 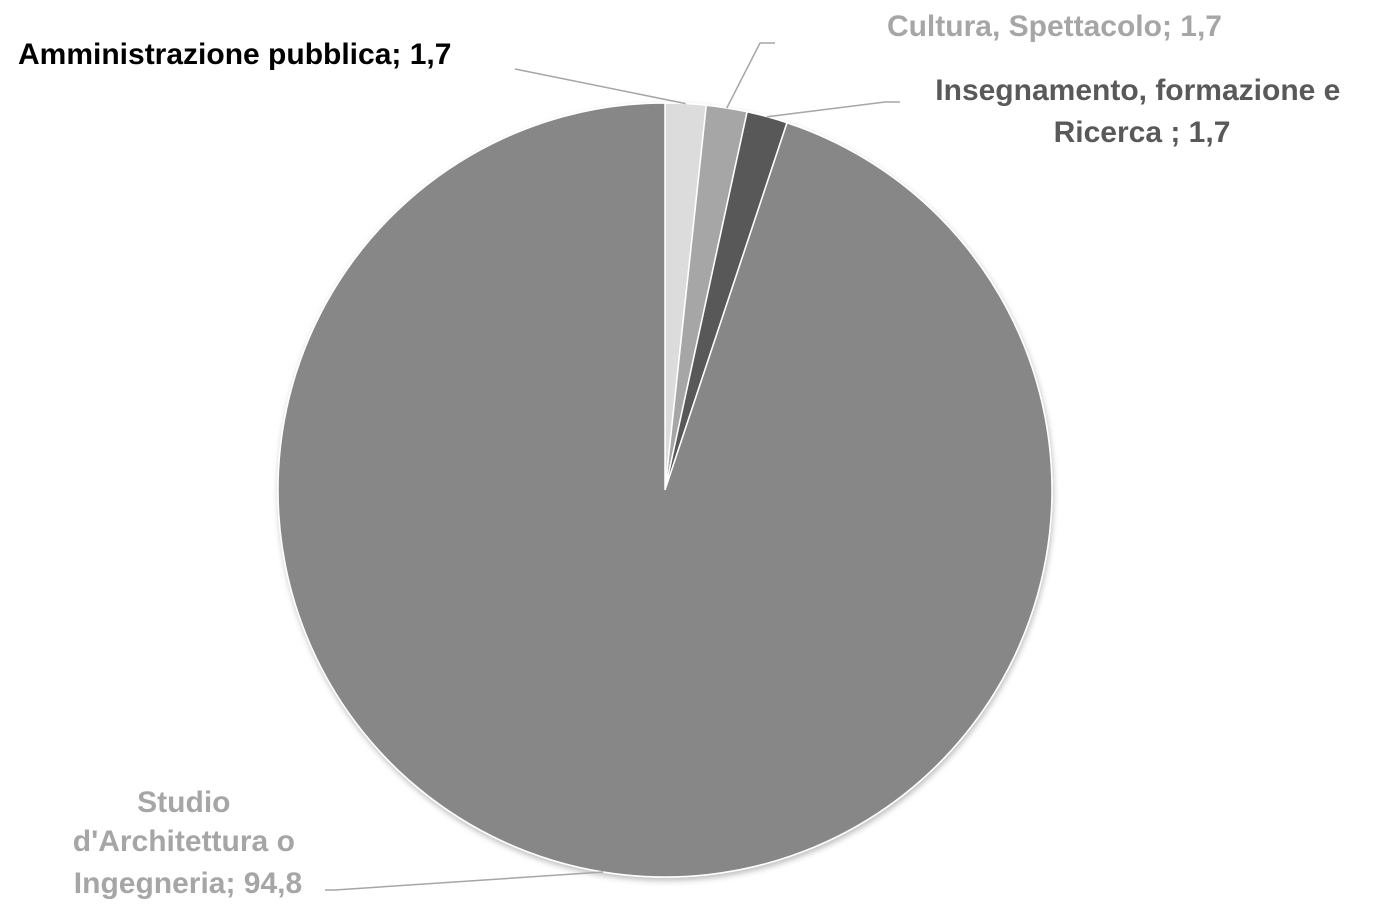 What do you see at coordinates (1054, 26) in the screenshot?
I see `slice-label-cultura-spettacolo: Cultura, Spettacolo; 1,7` at bounding box center [1054, 26].